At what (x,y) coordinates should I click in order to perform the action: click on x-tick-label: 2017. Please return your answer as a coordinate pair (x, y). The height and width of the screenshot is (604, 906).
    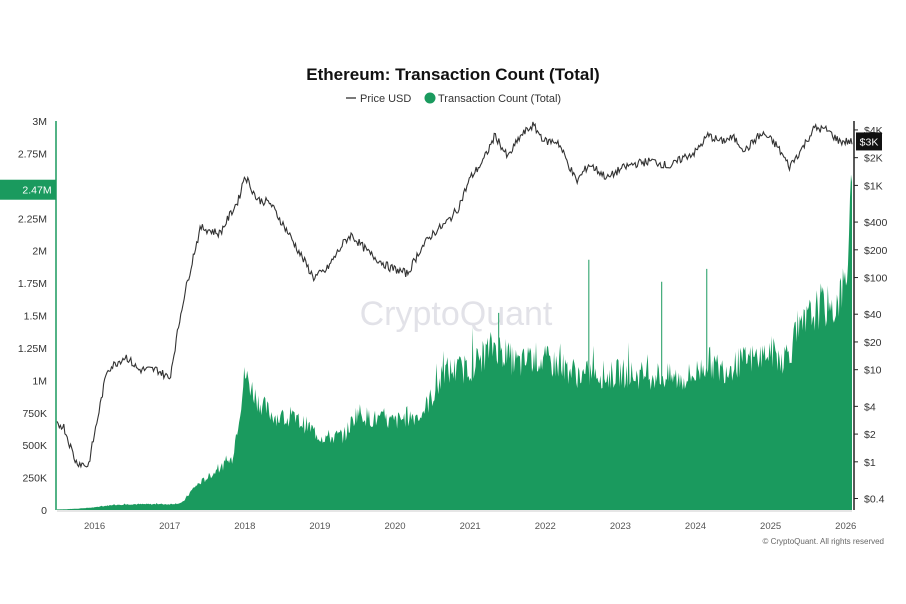
    Looking at the image, I should click on (169, 526).